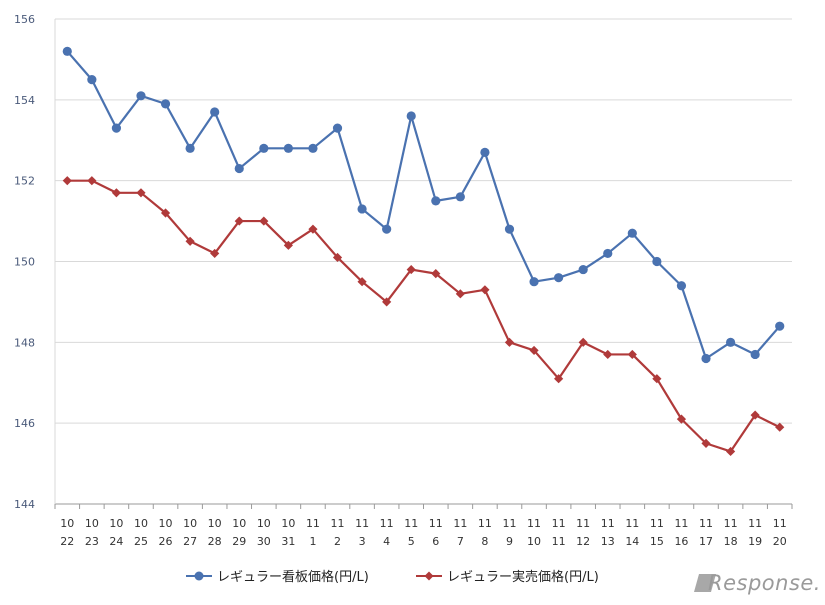 This screenshot has height=605, width=825. I want to click on x-tick-day: 13, so click(608, 541).